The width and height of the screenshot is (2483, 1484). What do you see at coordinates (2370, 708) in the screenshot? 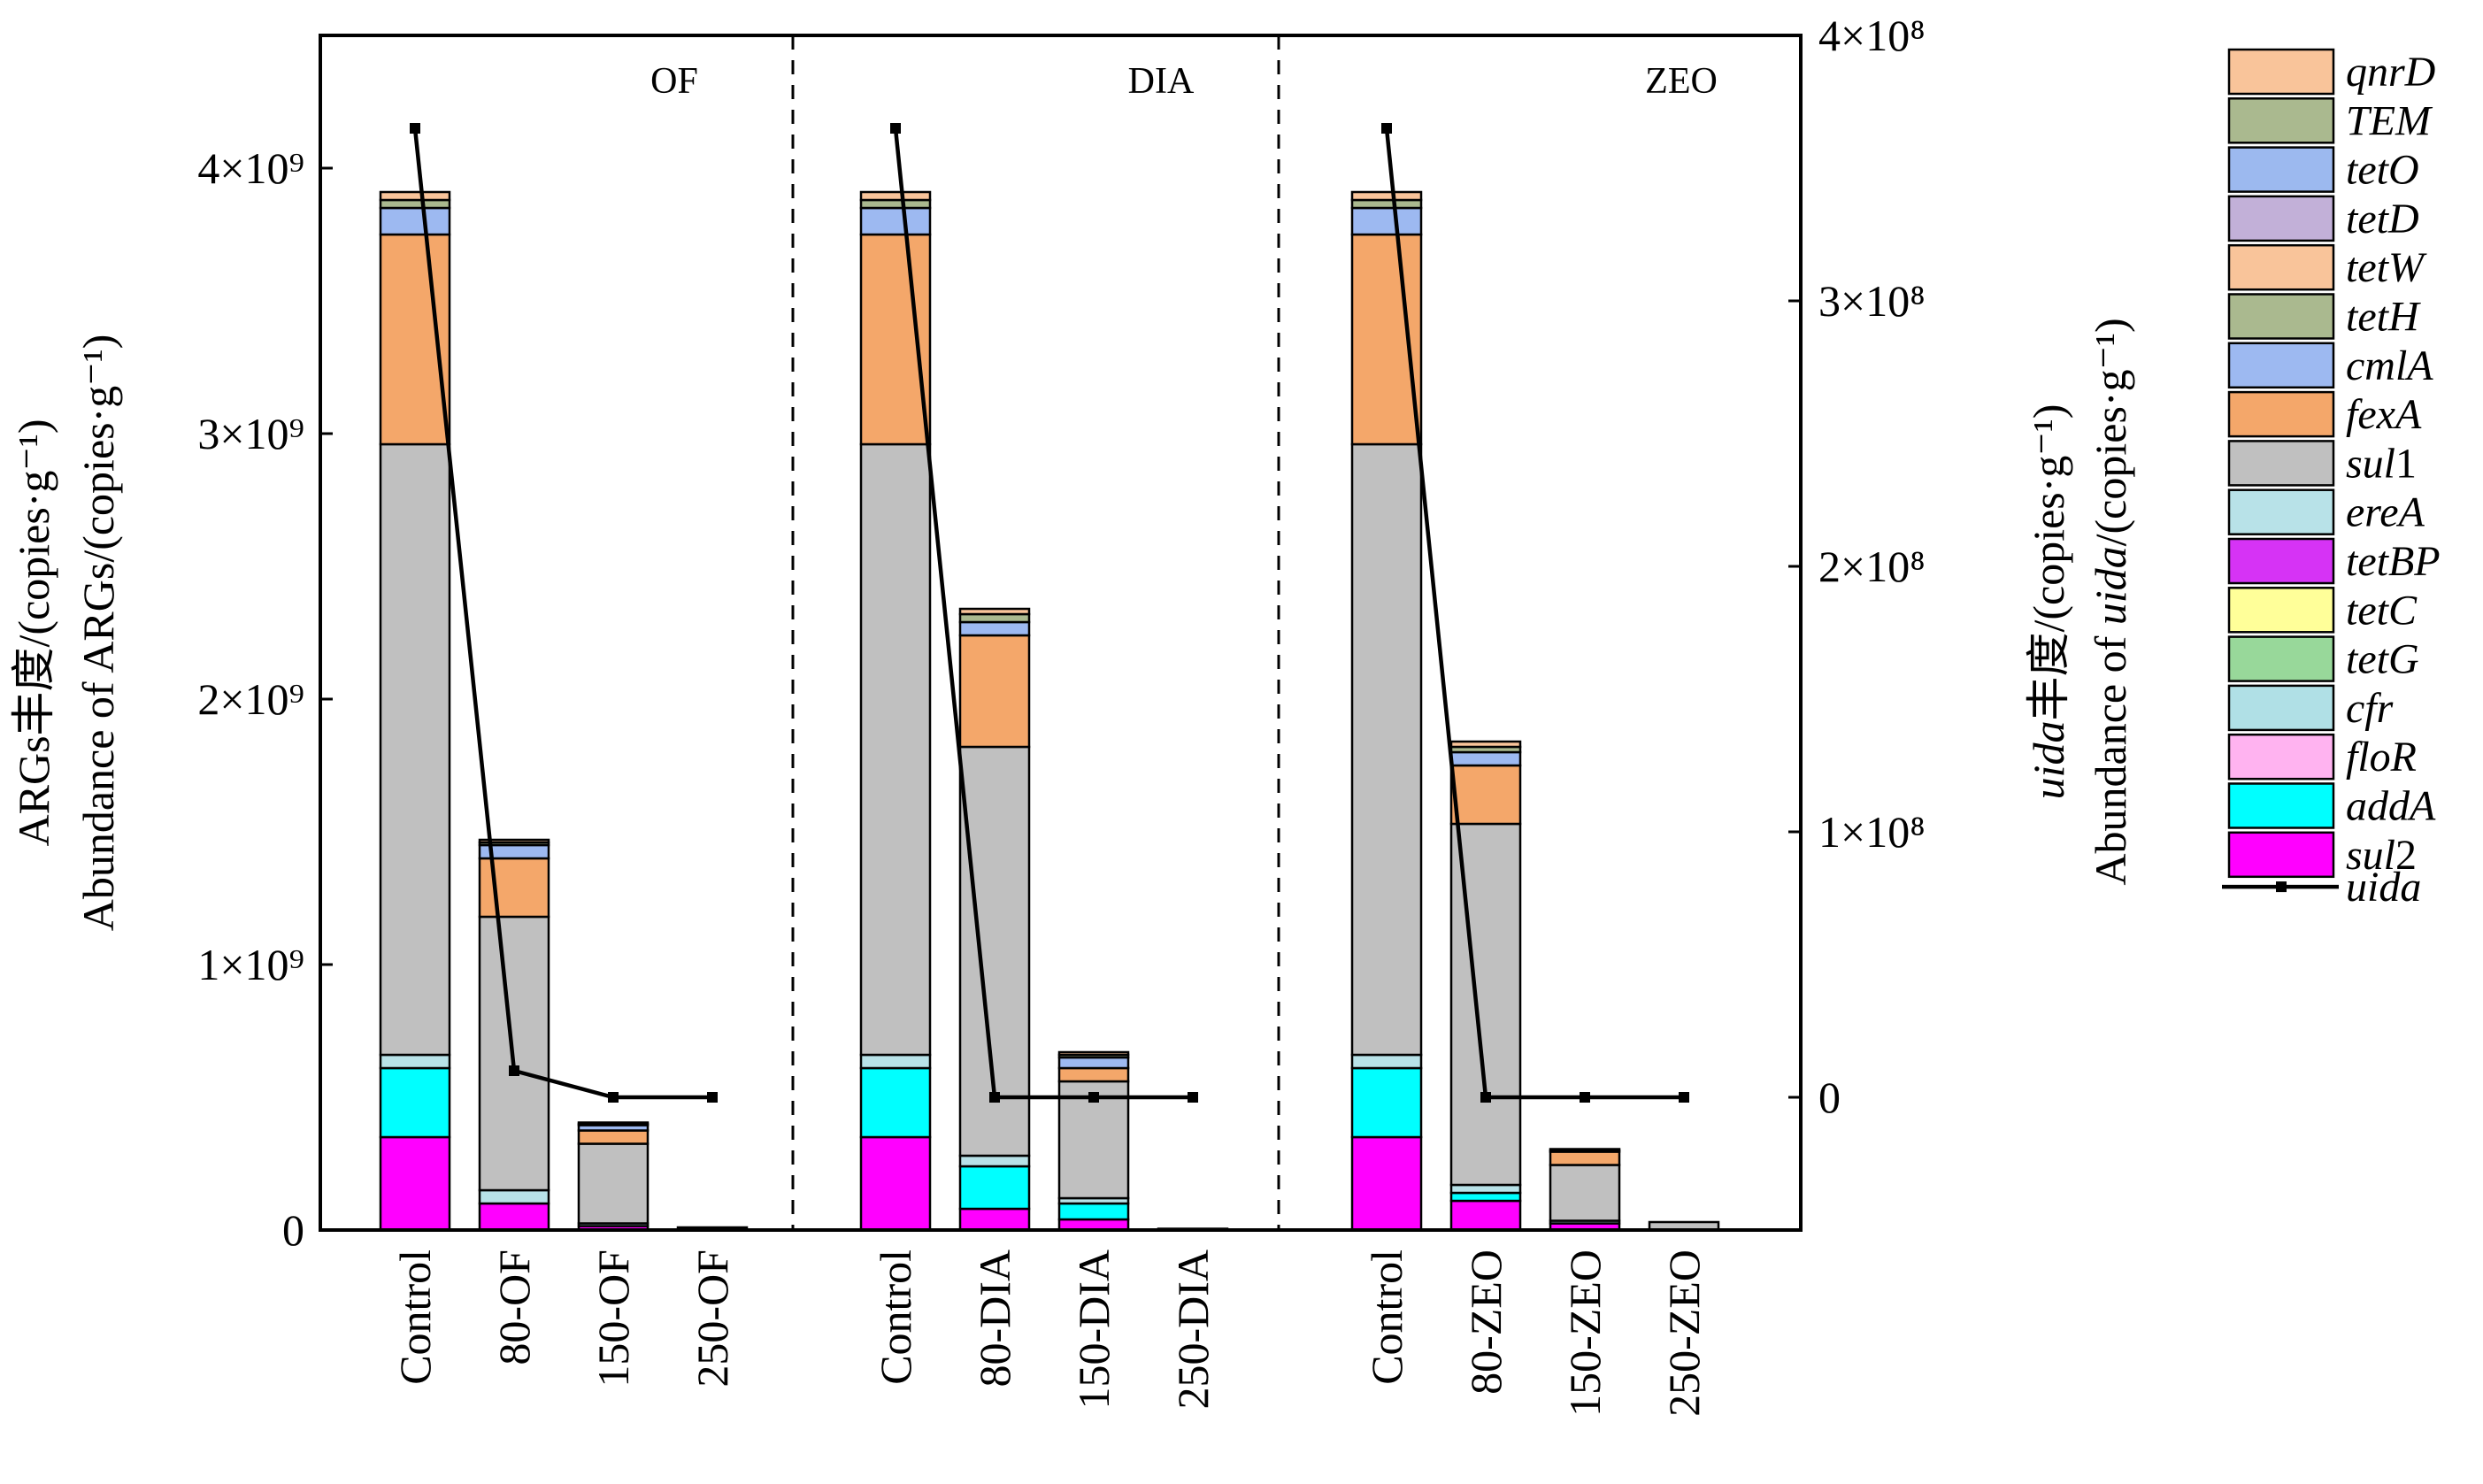
I see `legend-label-main: cfr` at bounding box center [2370, 708].